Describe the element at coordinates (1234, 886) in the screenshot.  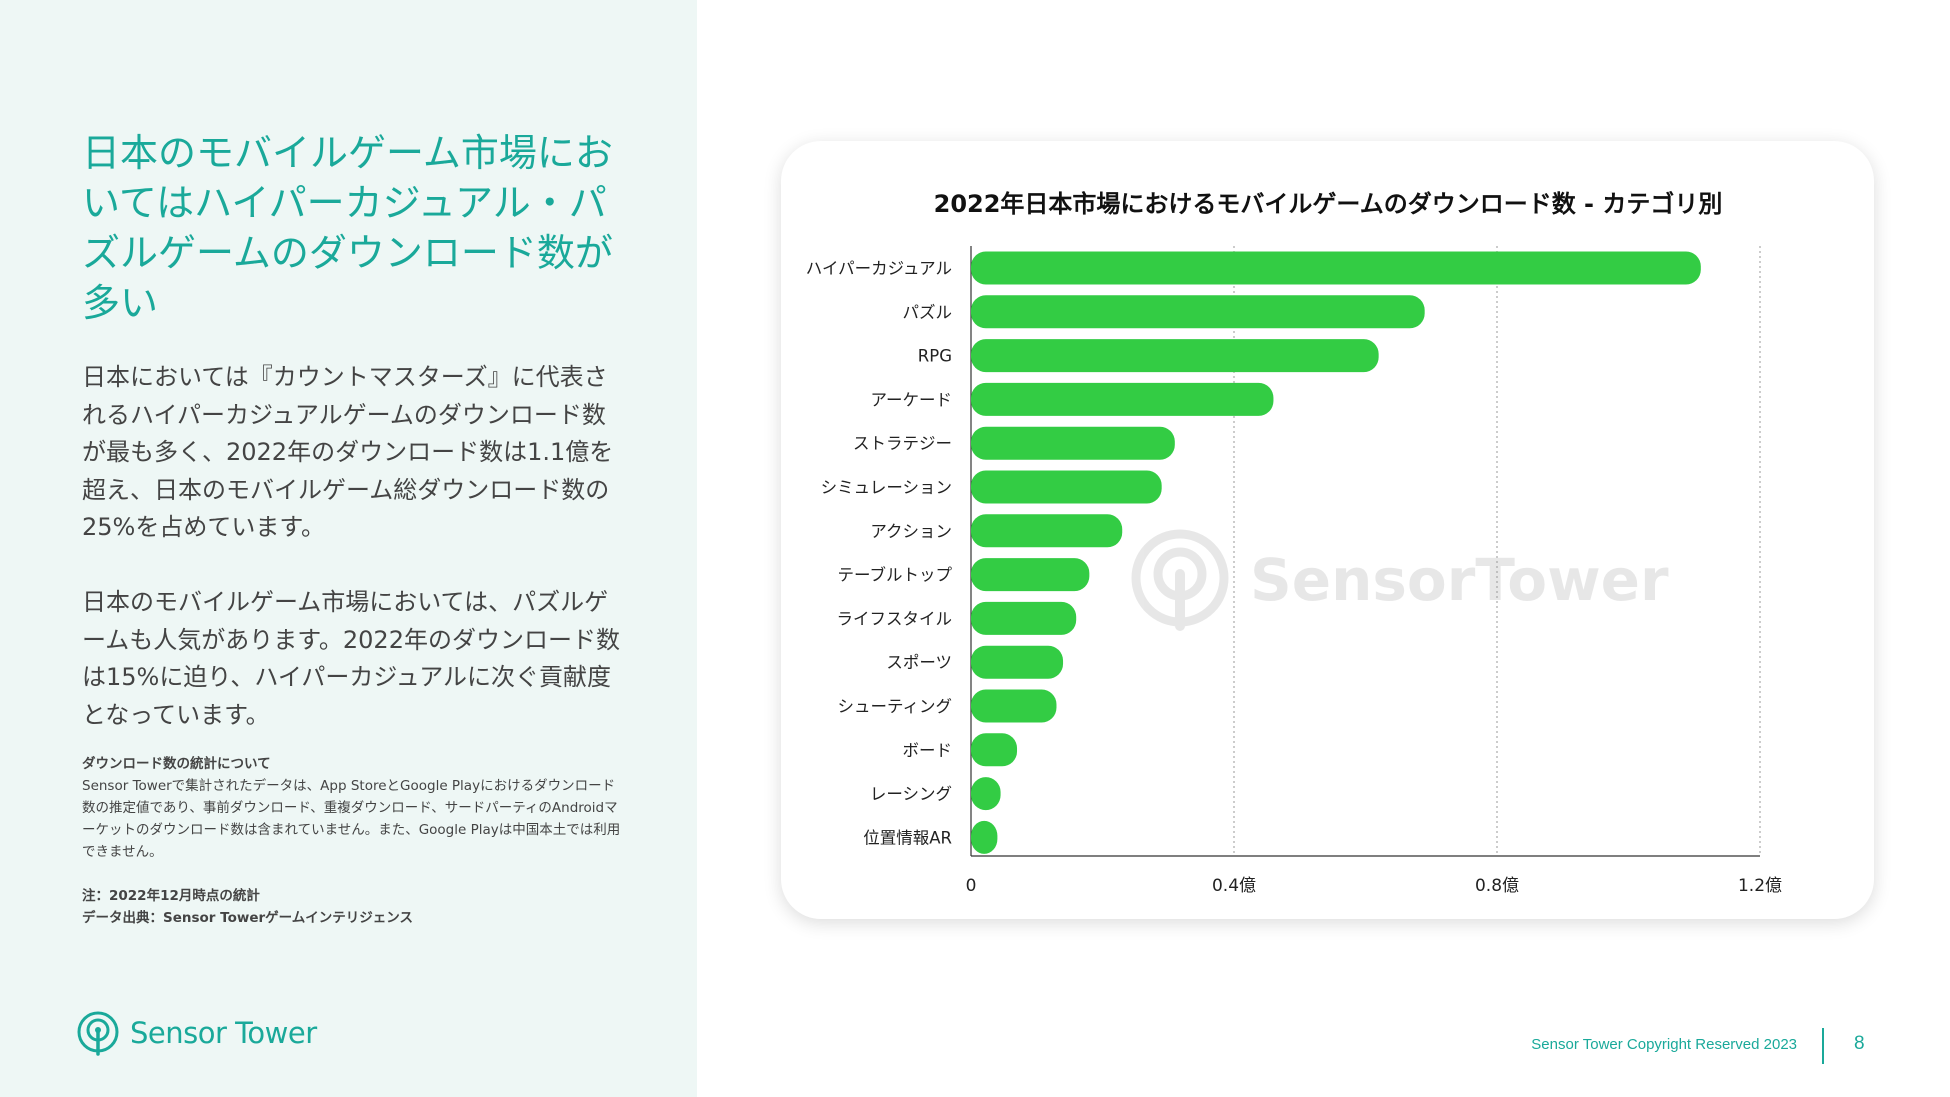
I see `x-tick-label: 0.4億` at that location.